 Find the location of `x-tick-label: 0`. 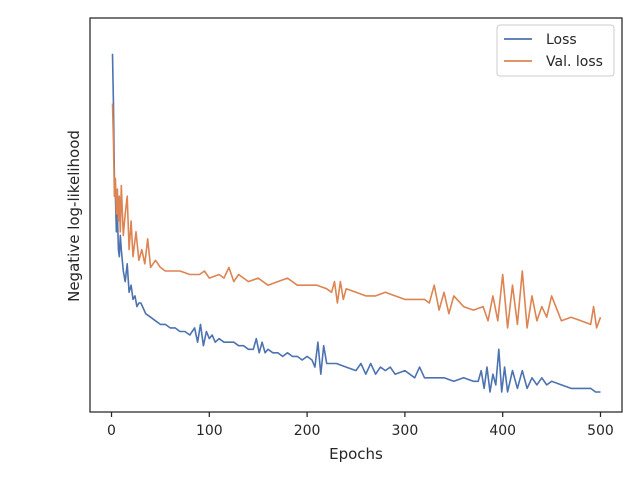

x-tick-label: 0 is located at coordinates (111, 431).